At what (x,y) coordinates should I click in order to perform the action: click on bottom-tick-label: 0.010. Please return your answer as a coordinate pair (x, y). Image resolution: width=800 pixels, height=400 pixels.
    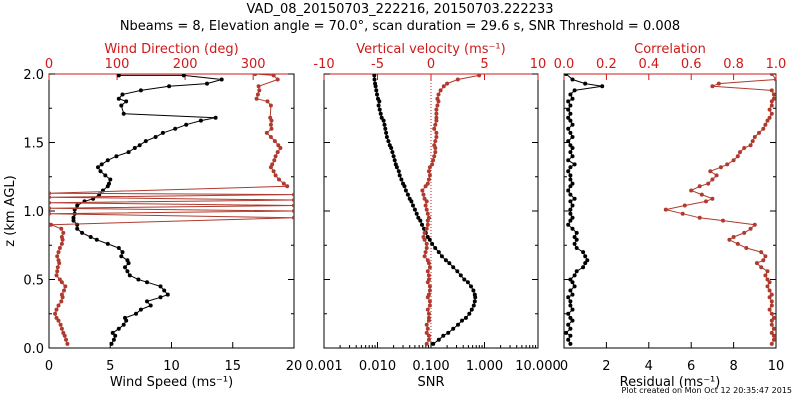
    Looking at the image, I should click on (377, 366).